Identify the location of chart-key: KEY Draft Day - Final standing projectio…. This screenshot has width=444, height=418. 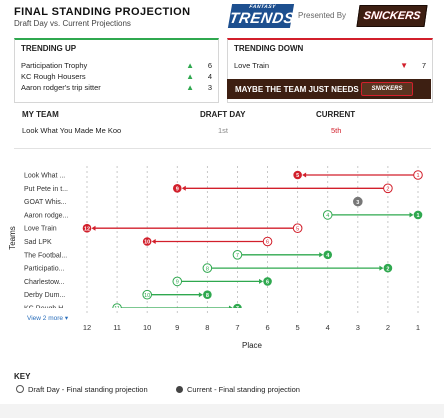
(157, 383).